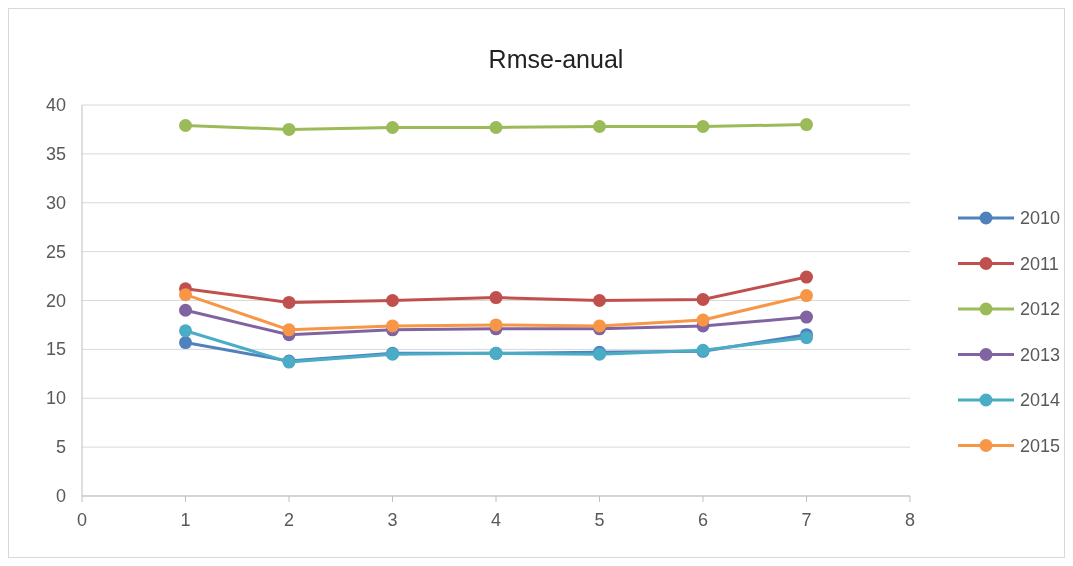 The image size is (1073, 566). I want to click on legend-label: 2013, so click(1040, 354).